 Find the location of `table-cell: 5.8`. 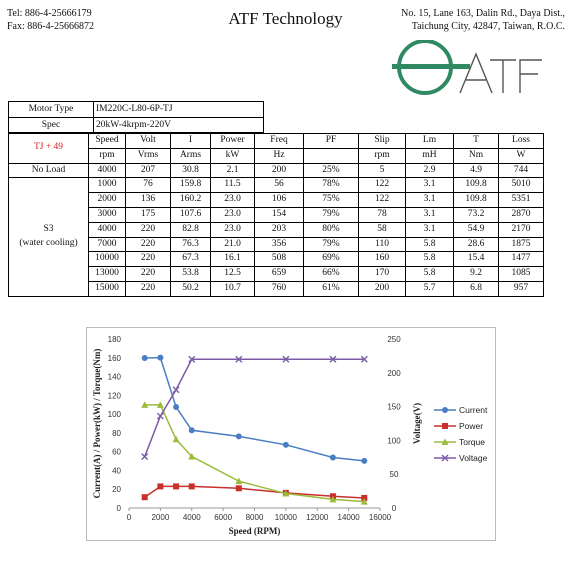

table-cell: 5.8 is located at coordinates (429, 259).